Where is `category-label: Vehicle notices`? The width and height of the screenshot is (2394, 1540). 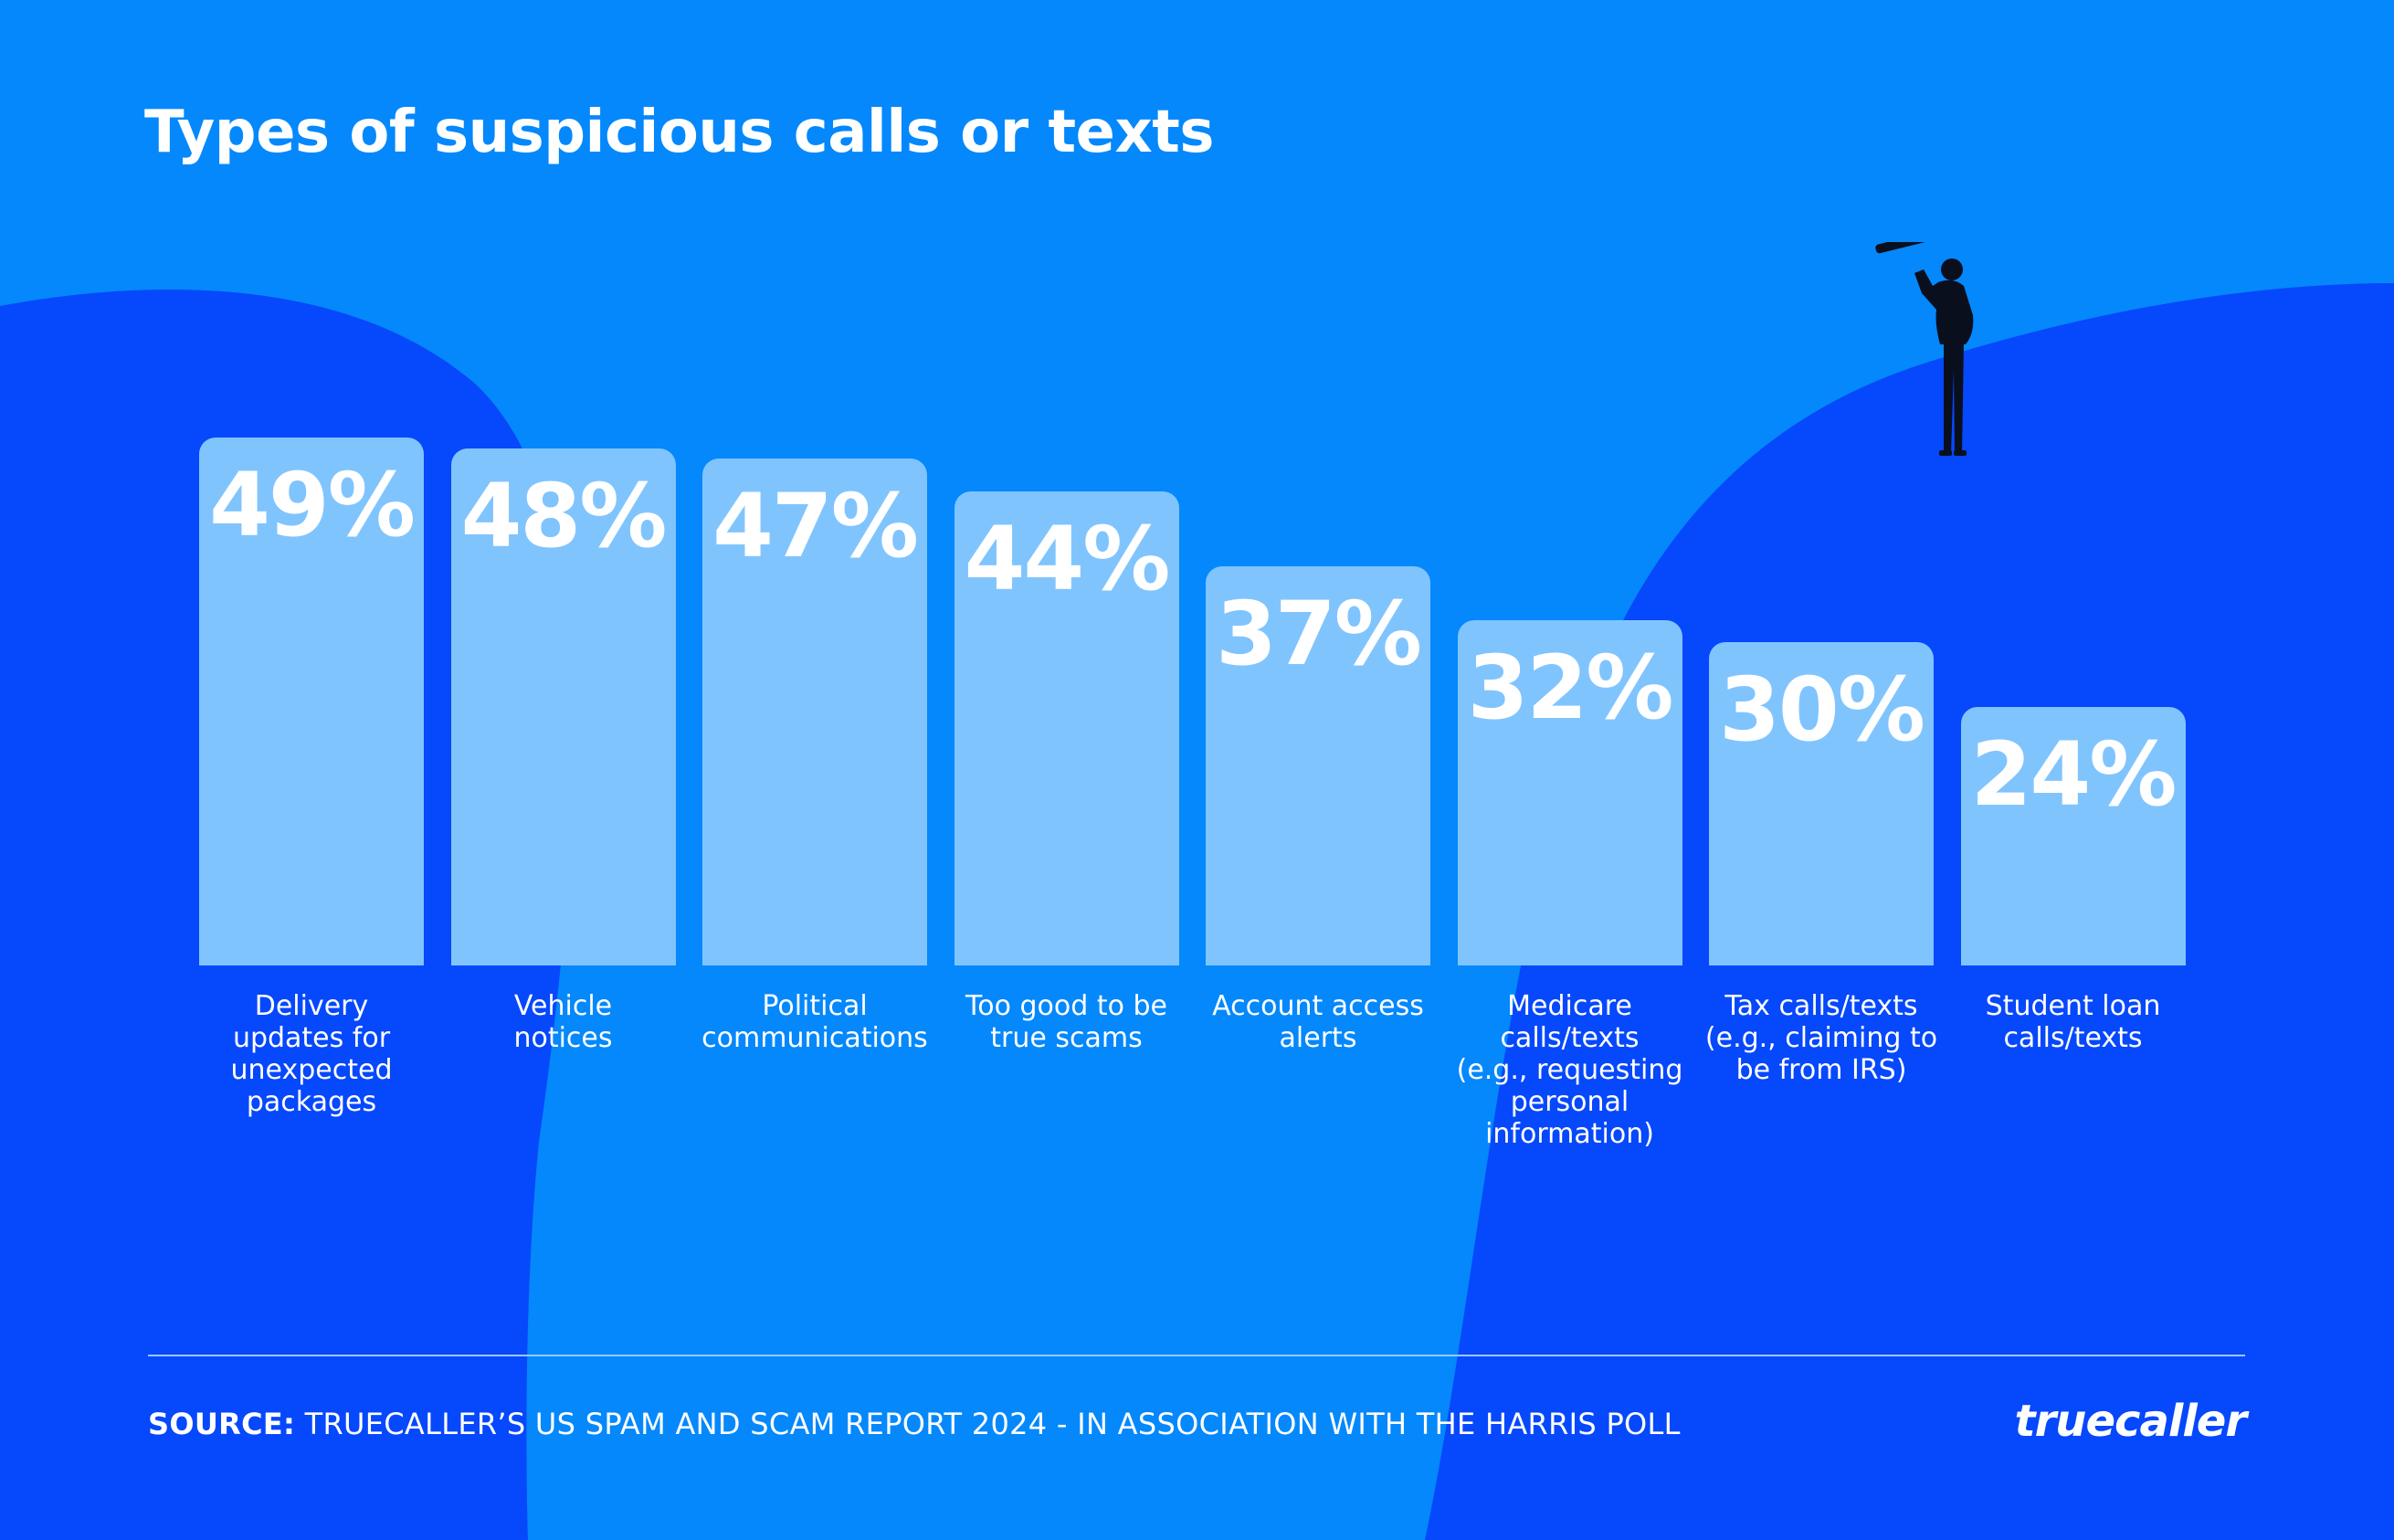 category-label: Vehicle notices is located at coordinates (563, 1022).